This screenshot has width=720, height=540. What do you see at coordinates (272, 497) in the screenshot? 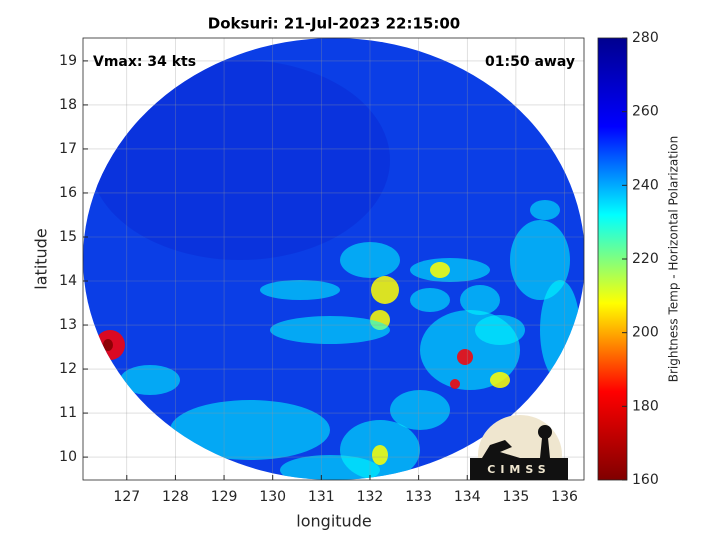
I see `x-tick-label: 130` at bounding box center [272, 497].